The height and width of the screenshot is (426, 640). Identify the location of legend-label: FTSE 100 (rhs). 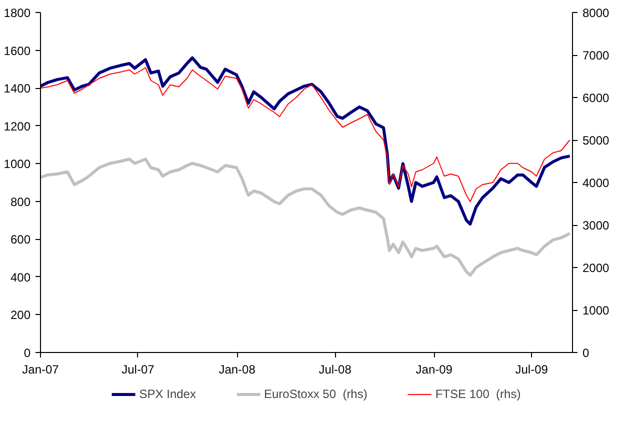
(478, 394).